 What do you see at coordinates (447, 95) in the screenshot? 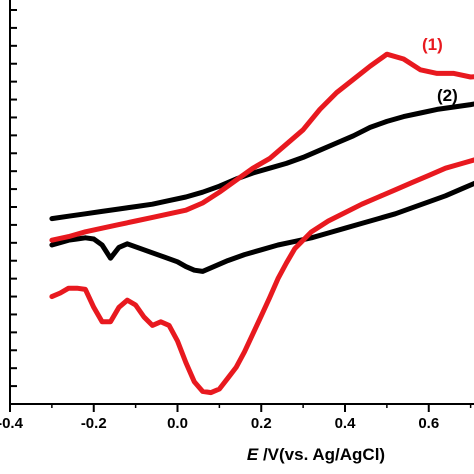
I see `series-label-2: (2)` at bounding box center [447, 95].